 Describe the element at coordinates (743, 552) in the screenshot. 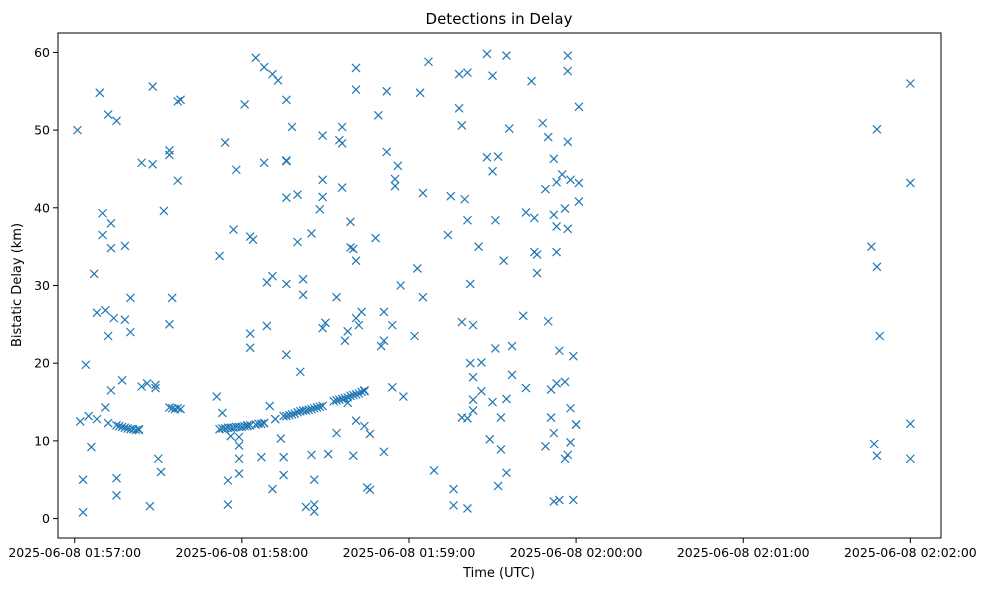

I see `x-tick-label: 2025-06-08 02:01:00` at that location.